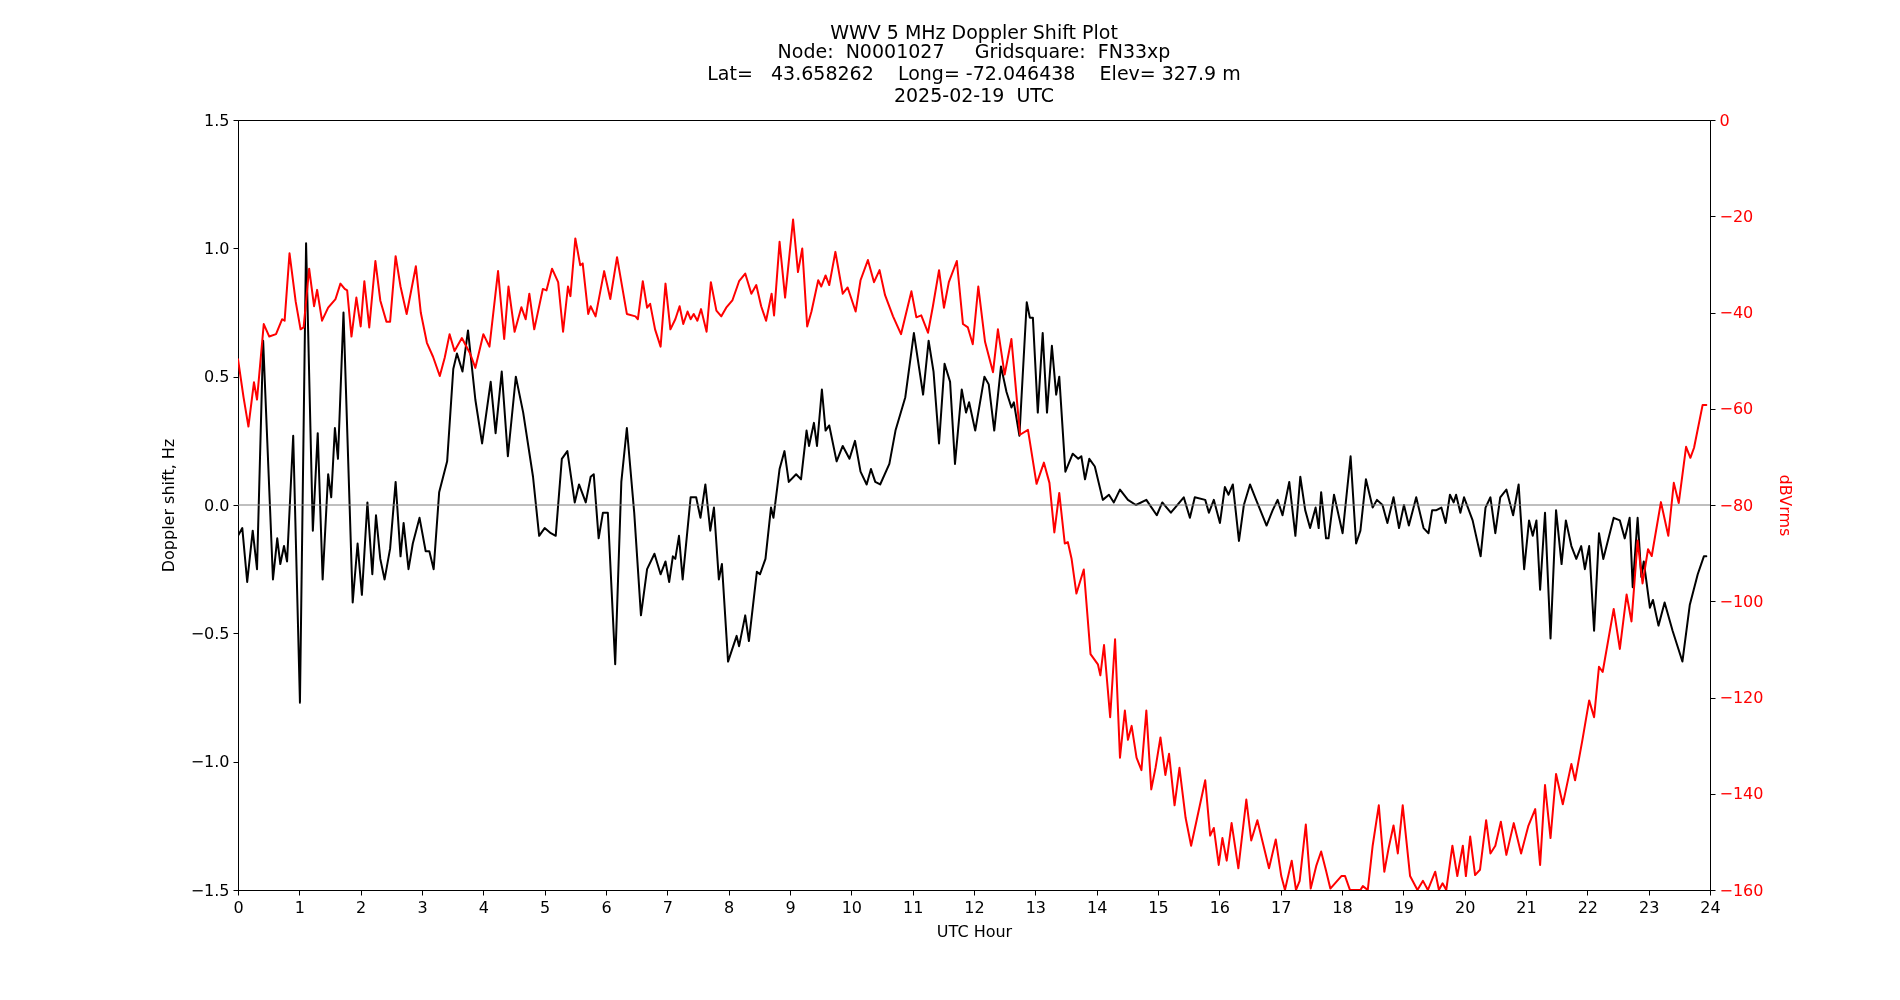 This screenshot has width=1900, height=1000. What do you see at coordinates (974, 32) in the screenshot?
I see `chart-title: WWV 5 MHz Doppler Shift Plot` at bounding box center [974, 32].